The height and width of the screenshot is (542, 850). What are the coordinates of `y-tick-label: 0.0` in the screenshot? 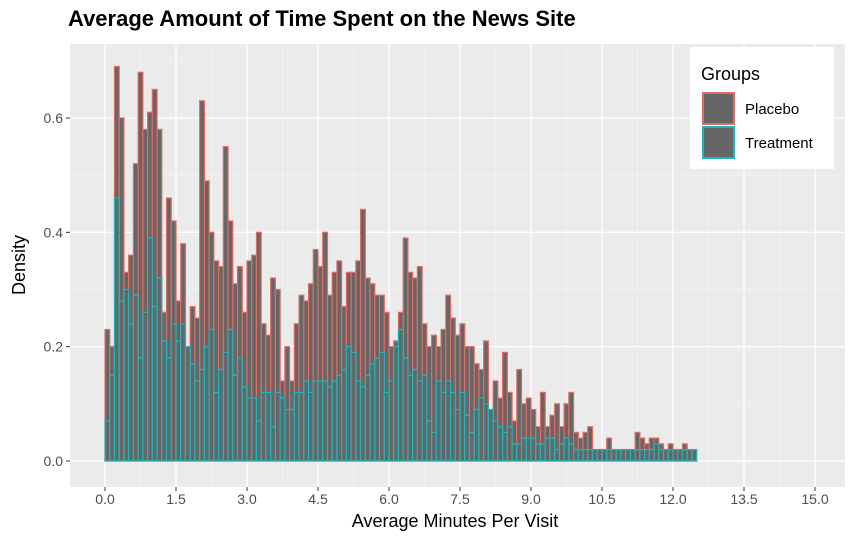 It's located at (54, 461).